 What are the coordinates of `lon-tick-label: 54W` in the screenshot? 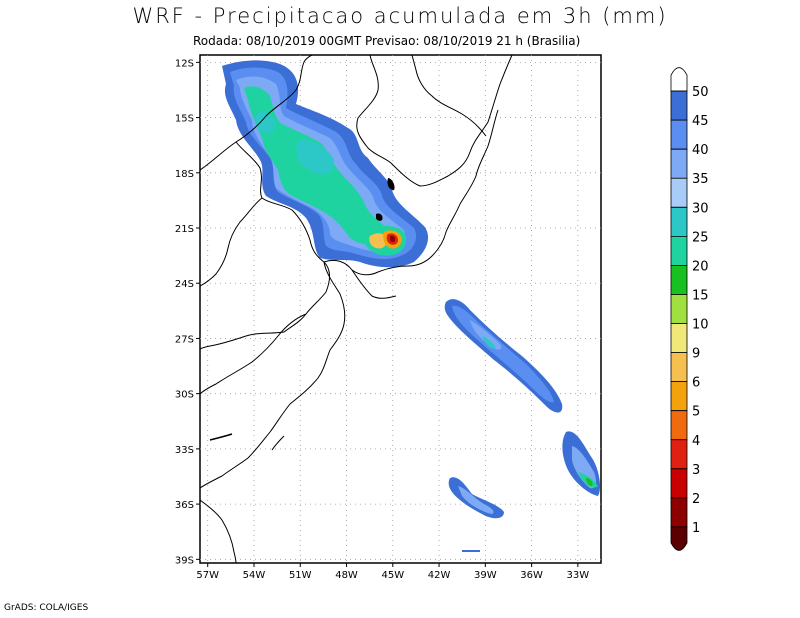 It's located at (254, 575).